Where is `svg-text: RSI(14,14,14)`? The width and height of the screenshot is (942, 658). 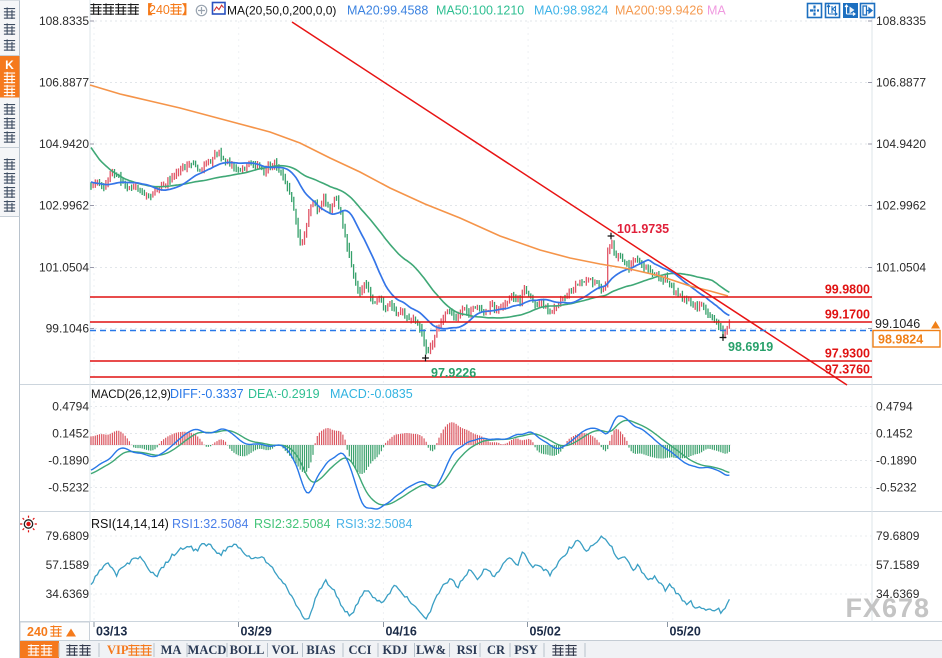 svg-text: RSI(14,14,14) is located at coordinates (130, 524).